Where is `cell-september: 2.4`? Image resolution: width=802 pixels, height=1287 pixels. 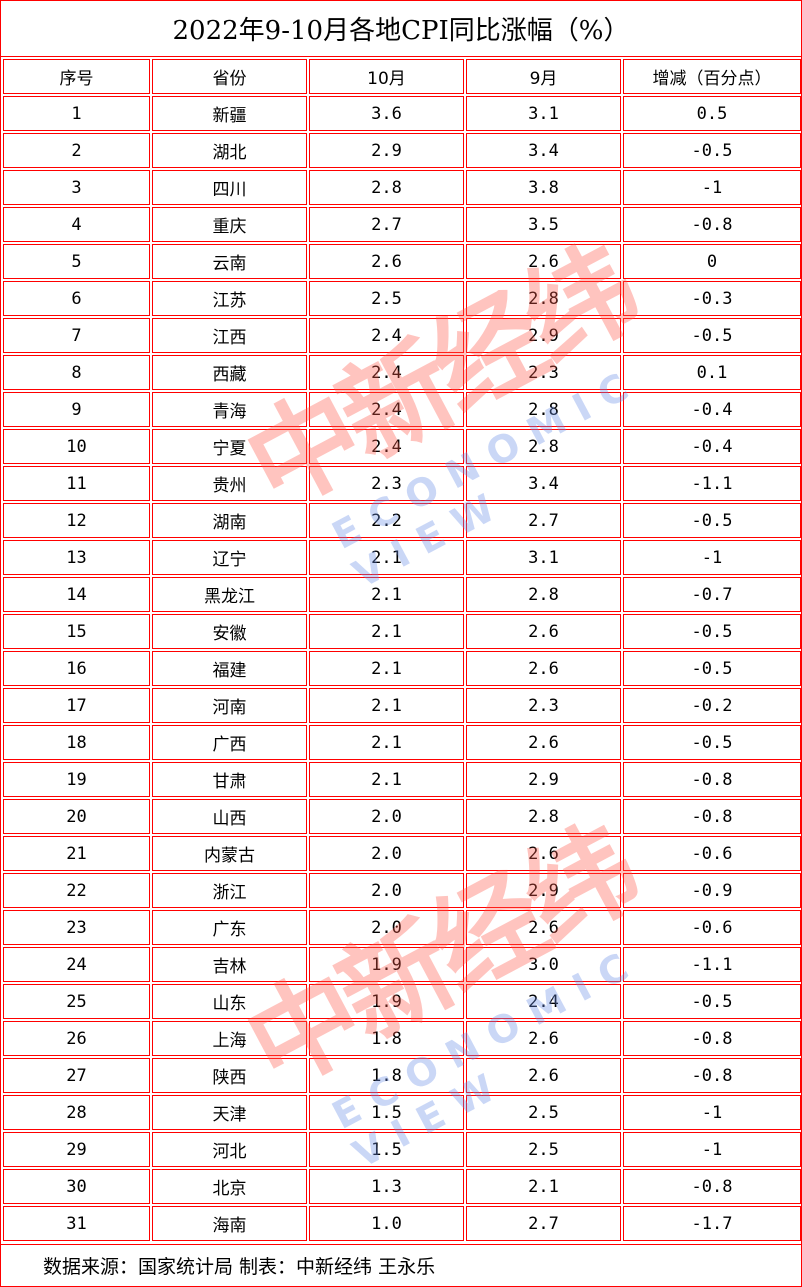 cell-september: 2.4 is located at coordinates (543, 1001).